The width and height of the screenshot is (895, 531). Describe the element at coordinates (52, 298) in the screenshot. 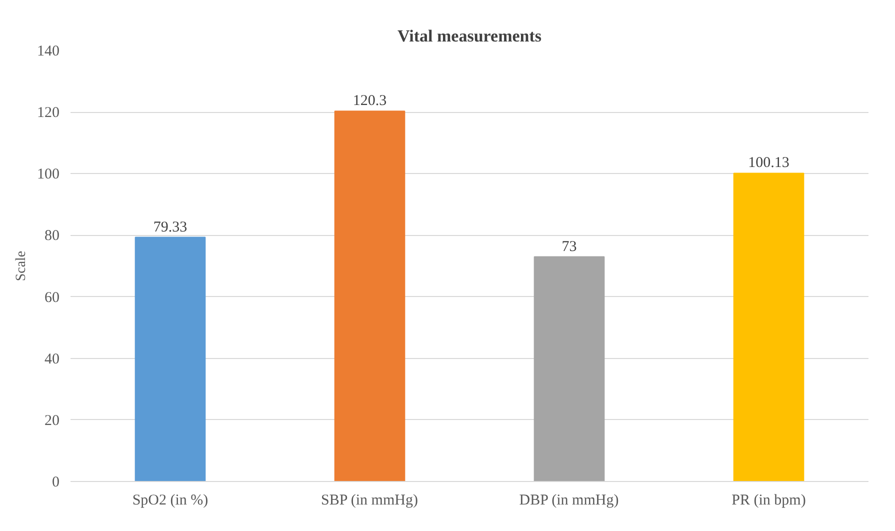

I see `y-tick-label: 60` at that location.